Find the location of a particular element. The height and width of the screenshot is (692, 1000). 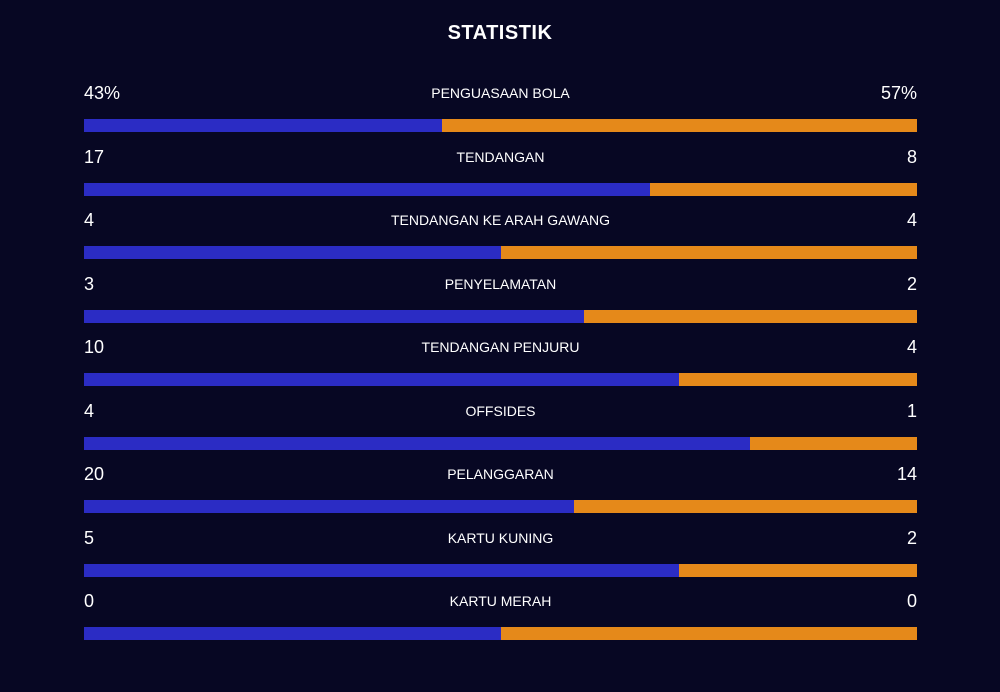

stat-row-red-cards: 0 KARTU MERAH 0 is located at coordinates (500, 621).